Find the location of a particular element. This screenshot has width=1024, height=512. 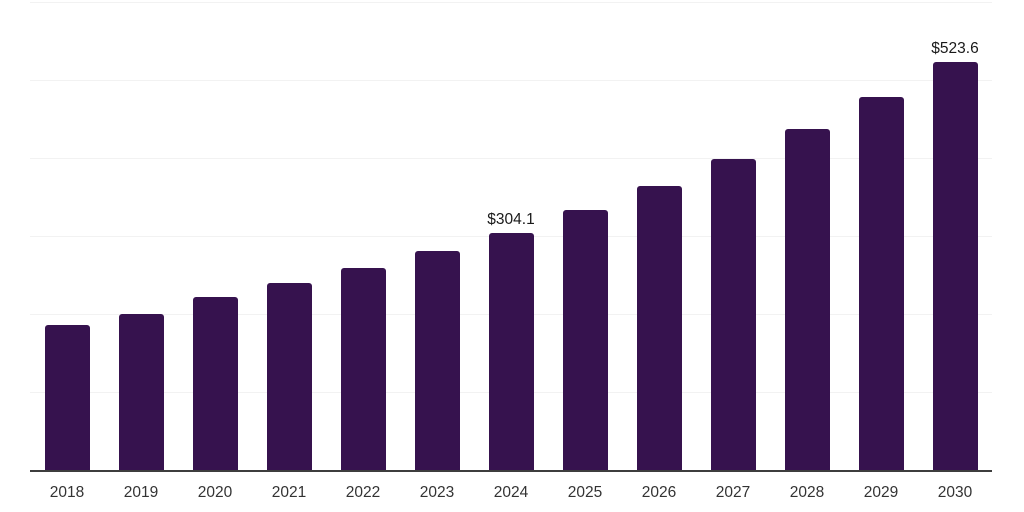

x-tick-2021: 2021 is located at coordinates (289, 492).